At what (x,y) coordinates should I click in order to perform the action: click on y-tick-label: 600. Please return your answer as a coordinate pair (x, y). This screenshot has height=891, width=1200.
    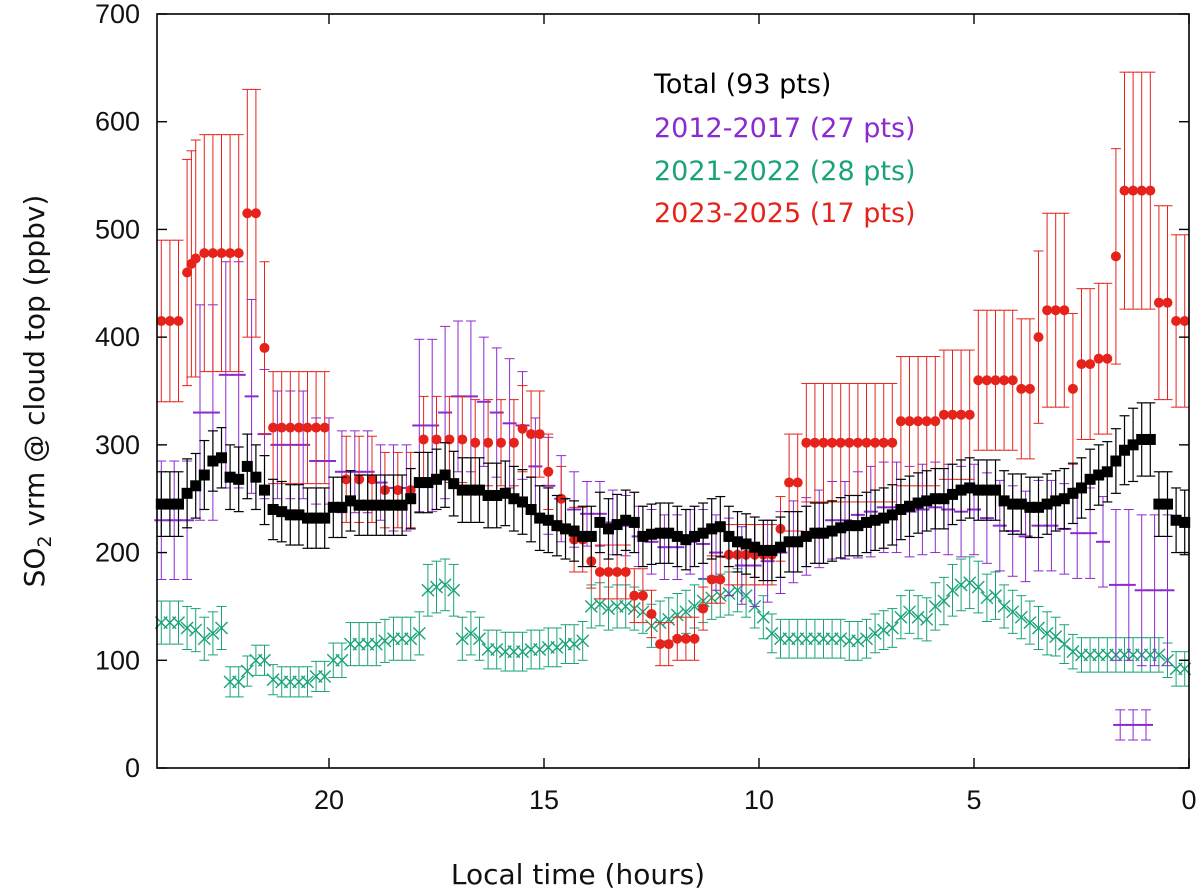
    Looking at the image, I should click on (117, 122).